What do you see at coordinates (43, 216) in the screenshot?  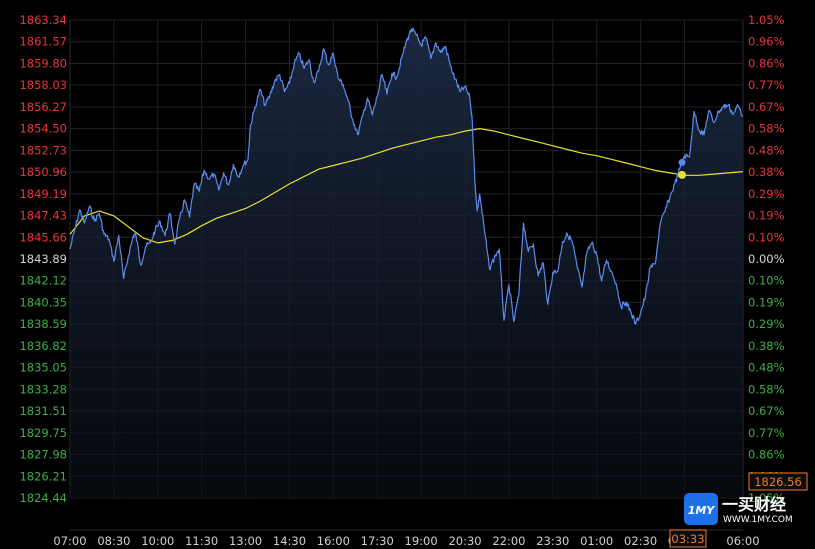 I see `y-tick-label-left: 1847.43` at bounding box center [43, 216].